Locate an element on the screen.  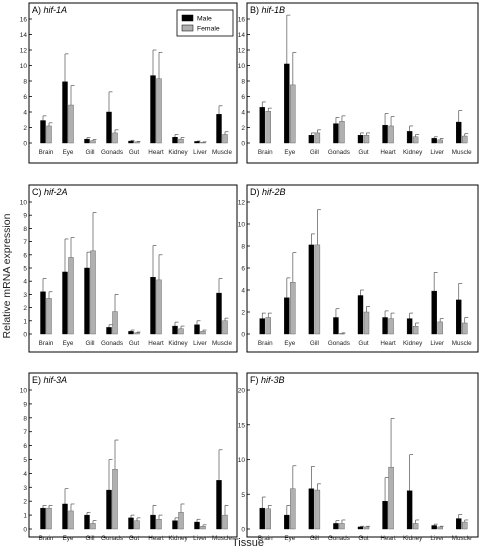
y-tick-label: 20 is located at coordinates (242, 391).